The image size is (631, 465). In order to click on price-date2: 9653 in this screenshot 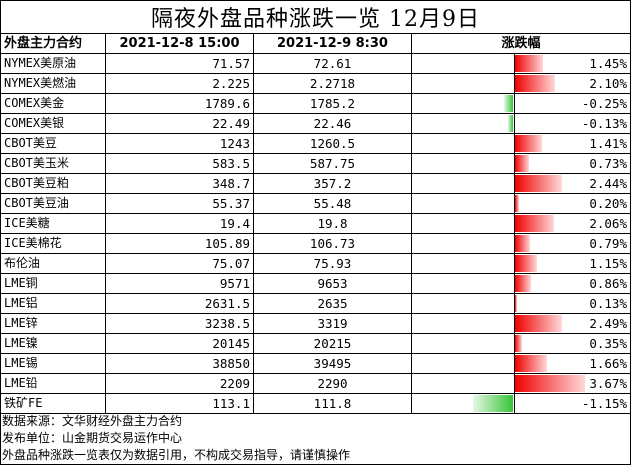, I will do `click(332, 283)`.